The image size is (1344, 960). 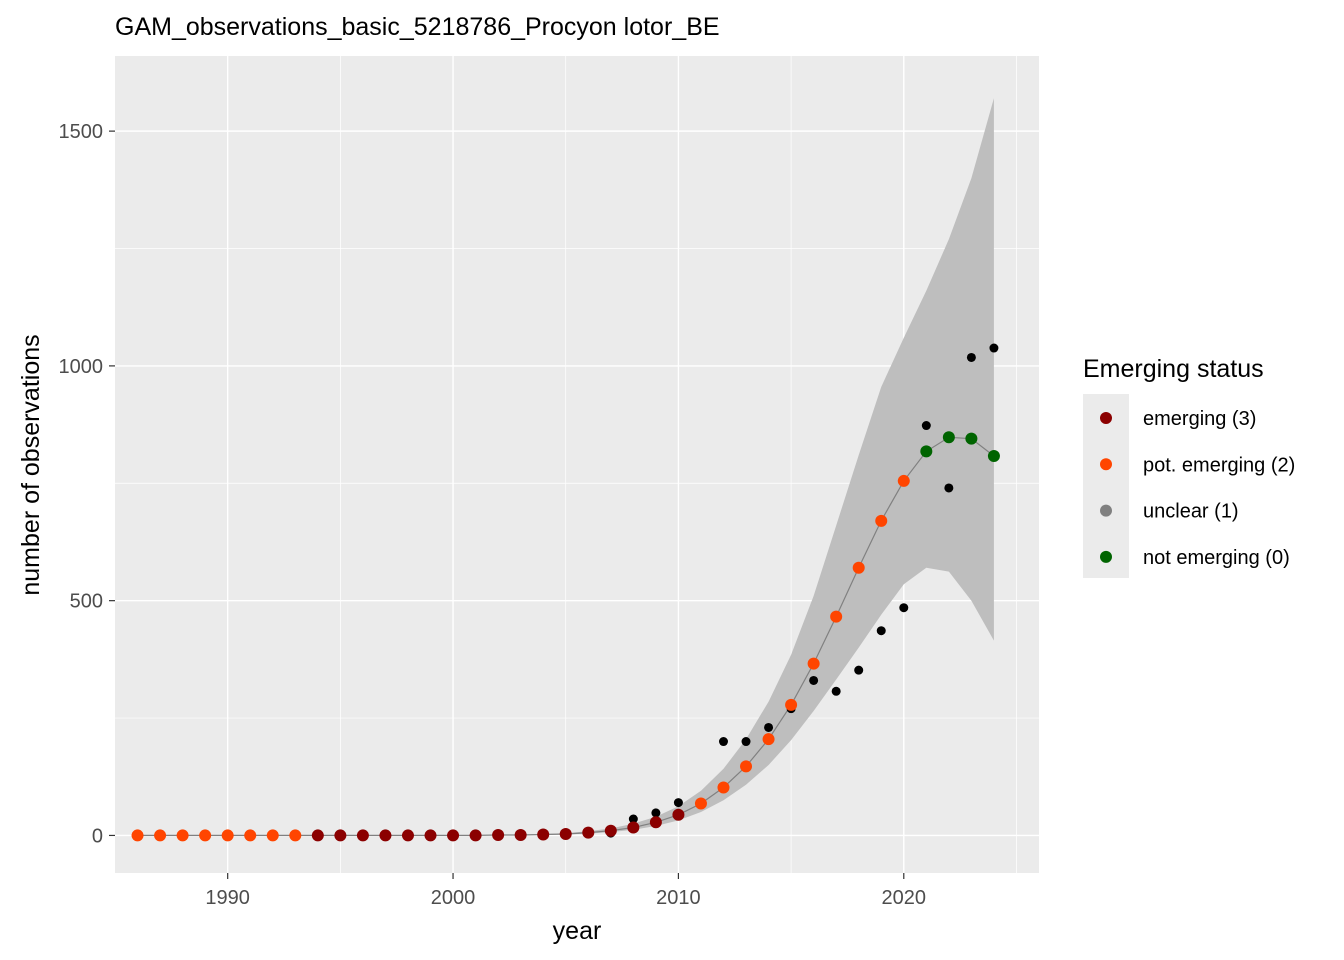 I want to click on legend-label: not emerging (0), so click(x=1216, y=558).